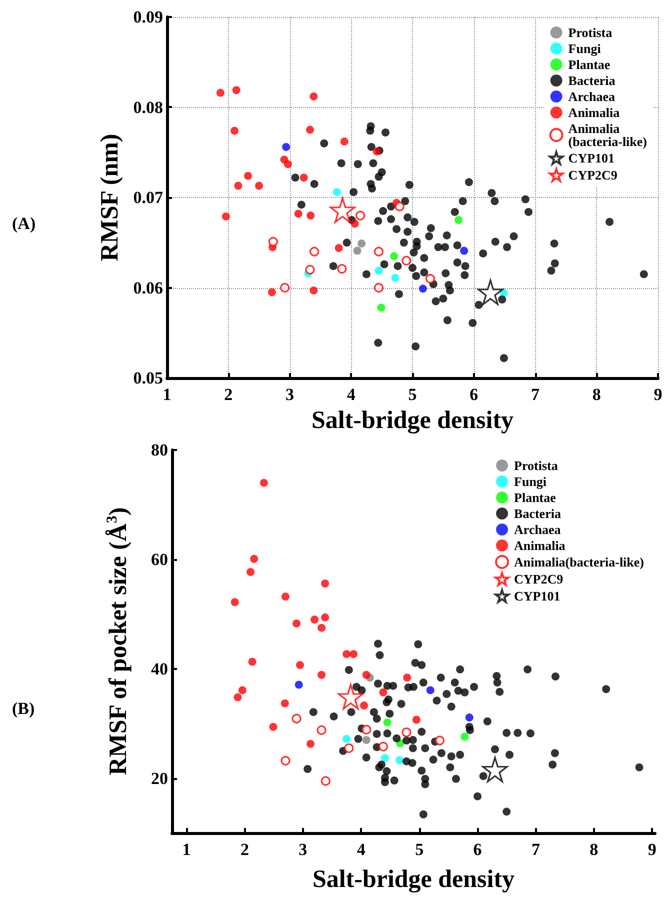  I want to click on text: (B), so click(23, 708).